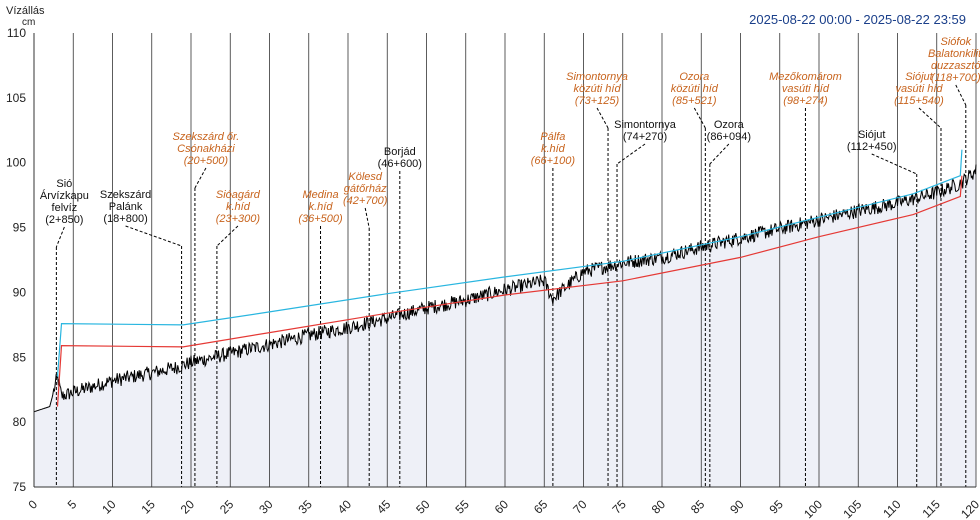 This screenshot has height=520, width=980. I want to click on x-tick-label: 110, so click(892, 508).